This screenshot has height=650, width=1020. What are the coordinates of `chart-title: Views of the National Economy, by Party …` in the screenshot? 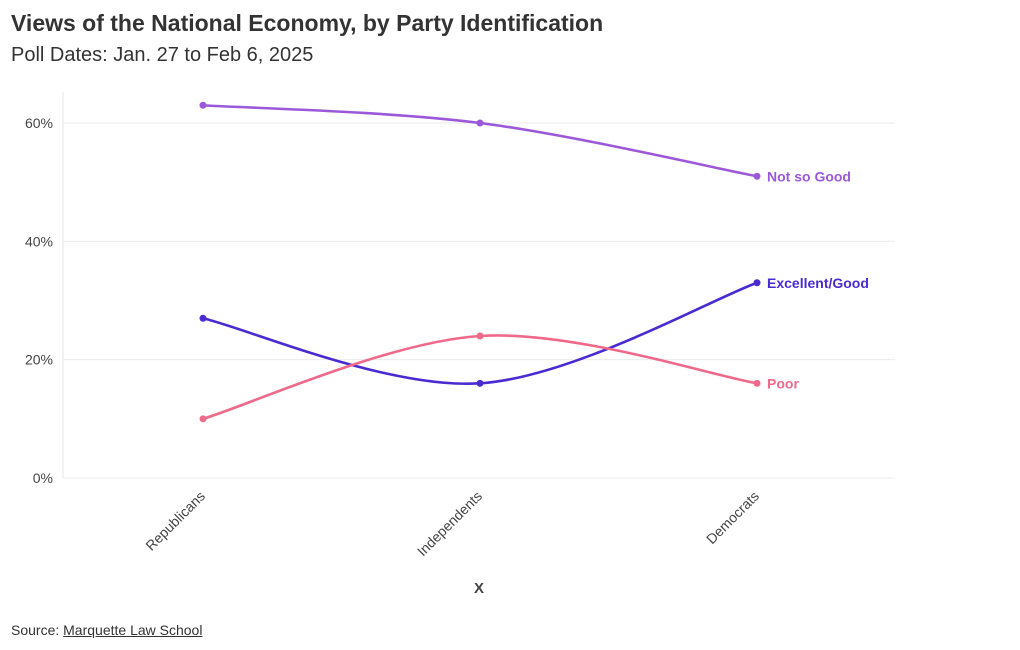 It's located at (307, 23).